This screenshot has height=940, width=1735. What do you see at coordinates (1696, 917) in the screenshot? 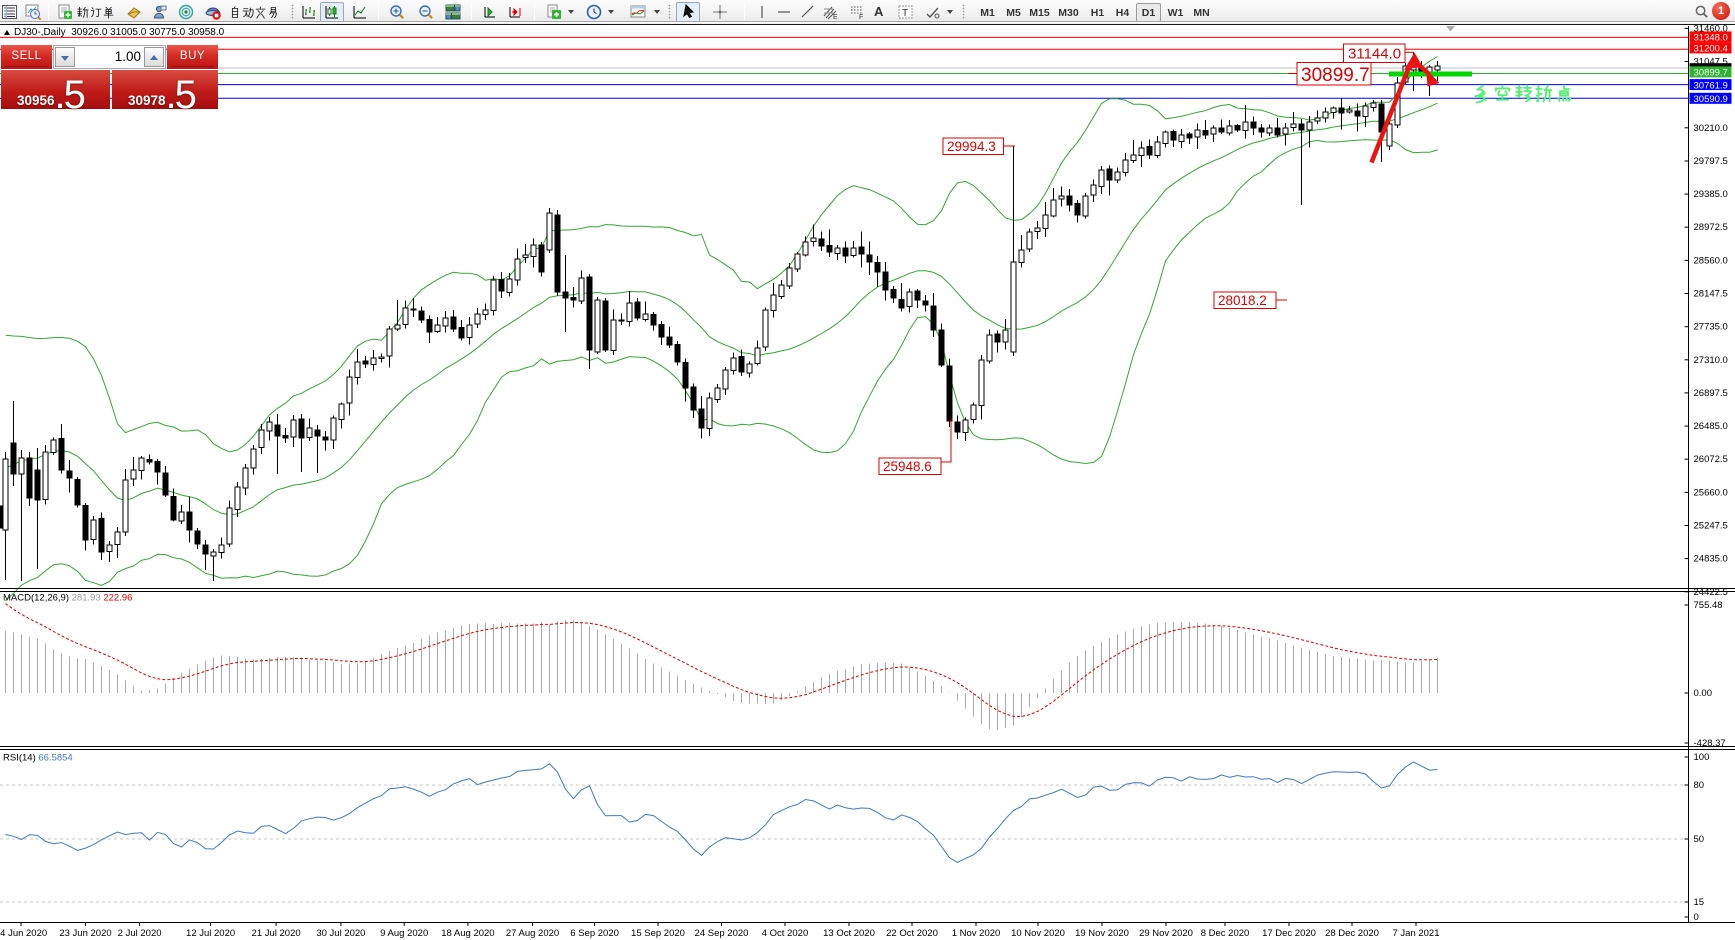
I see `svg-text: 0` at bounding box center [1696, 917].